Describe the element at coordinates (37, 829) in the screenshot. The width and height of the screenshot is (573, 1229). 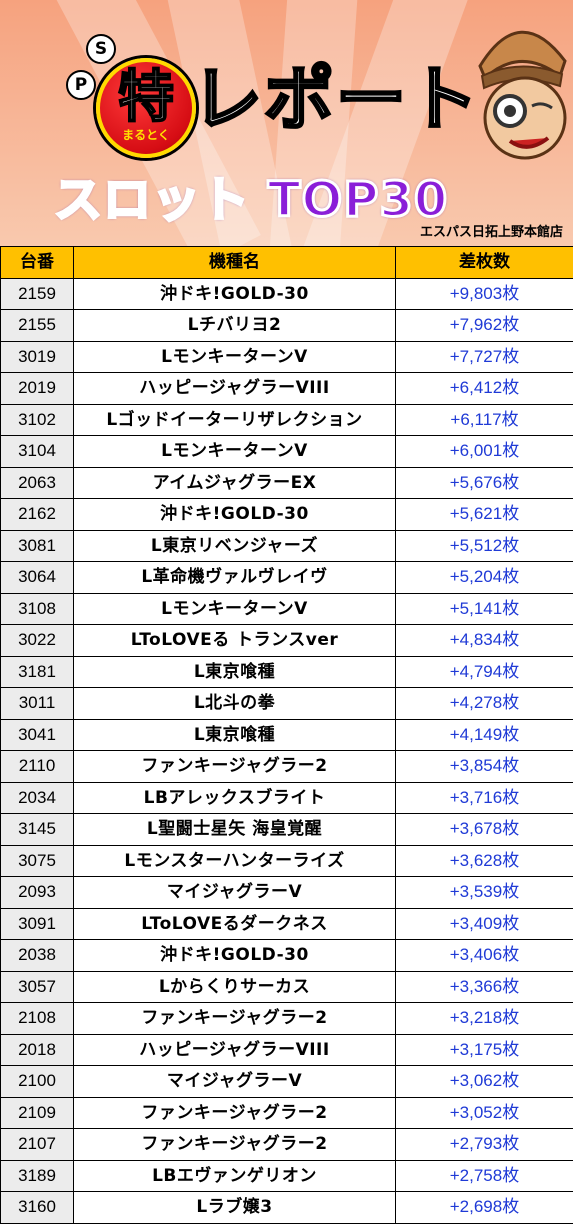
I see `machine-number-cell: 3145` at that location.